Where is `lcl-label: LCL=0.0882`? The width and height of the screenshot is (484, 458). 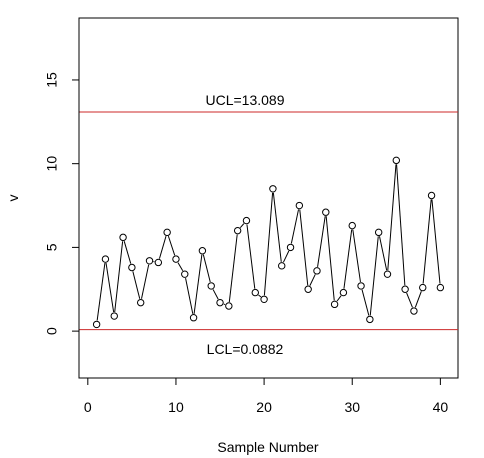
lcl-label: LCL=0.0882 is located at coordinates (245, 349).